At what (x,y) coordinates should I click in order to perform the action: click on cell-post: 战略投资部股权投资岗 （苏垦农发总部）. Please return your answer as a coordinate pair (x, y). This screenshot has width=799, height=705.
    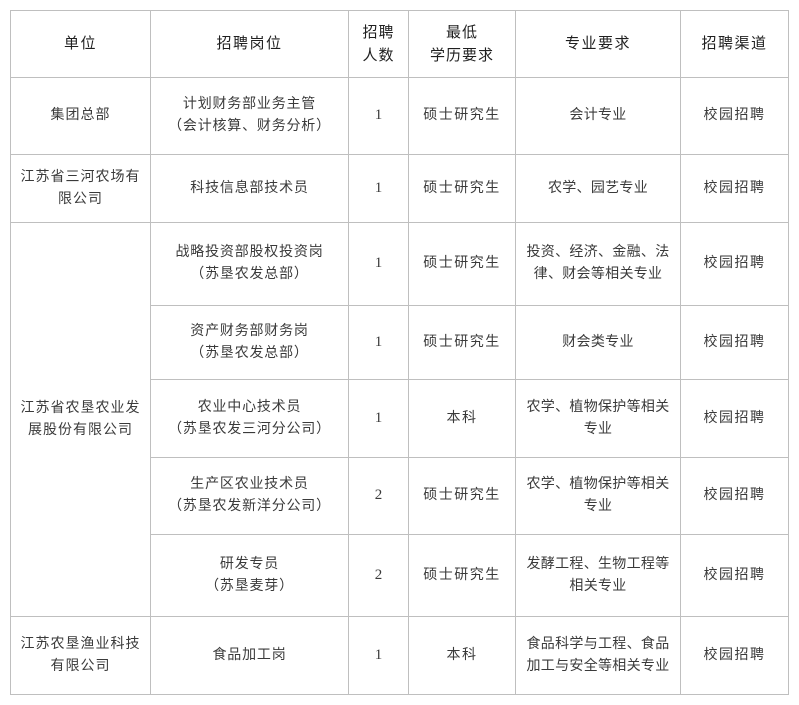
    Looking at the image, I should click on (249, 264).